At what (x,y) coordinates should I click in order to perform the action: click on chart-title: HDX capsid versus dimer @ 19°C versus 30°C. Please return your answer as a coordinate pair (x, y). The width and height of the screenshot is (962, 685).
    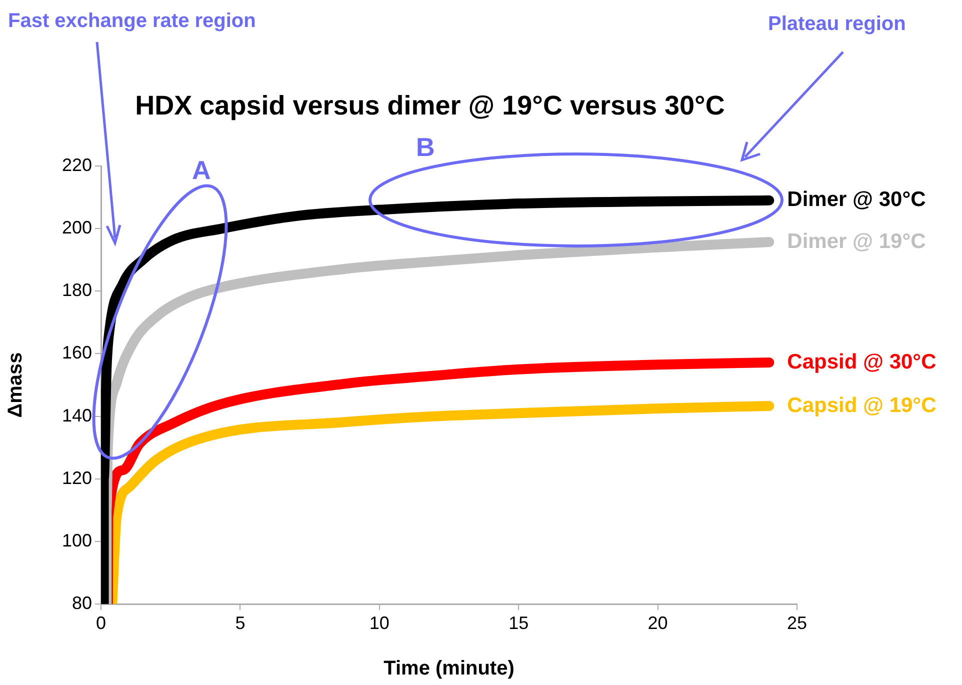
    Looking at the image, I should click on (430, 105).